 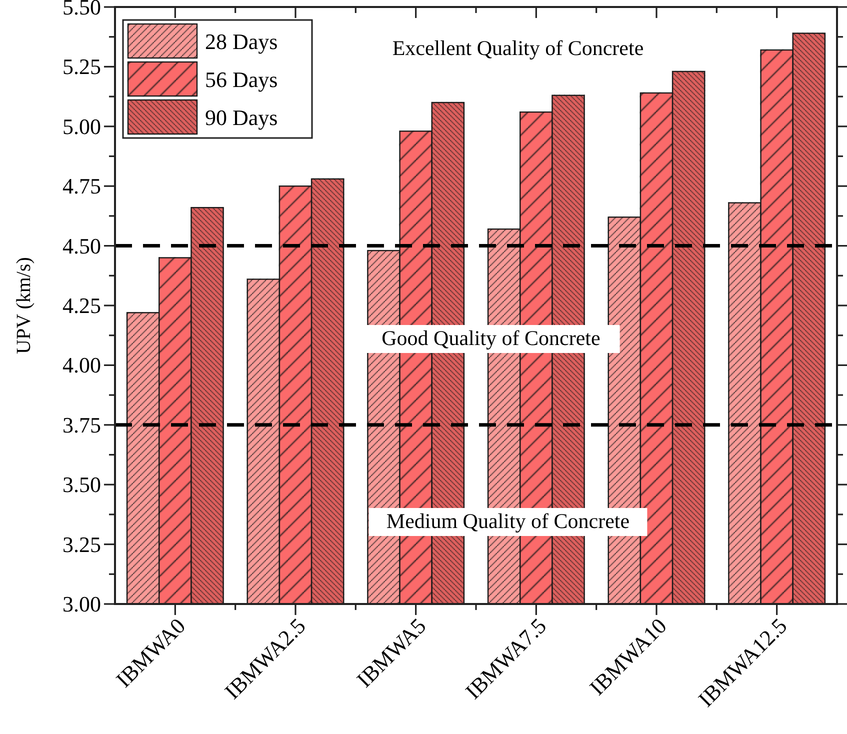 What do you see at coordinates (81, 544) in the screenshot?
I see `y-tick-label: 3.25` at bounding box center [81, 544].